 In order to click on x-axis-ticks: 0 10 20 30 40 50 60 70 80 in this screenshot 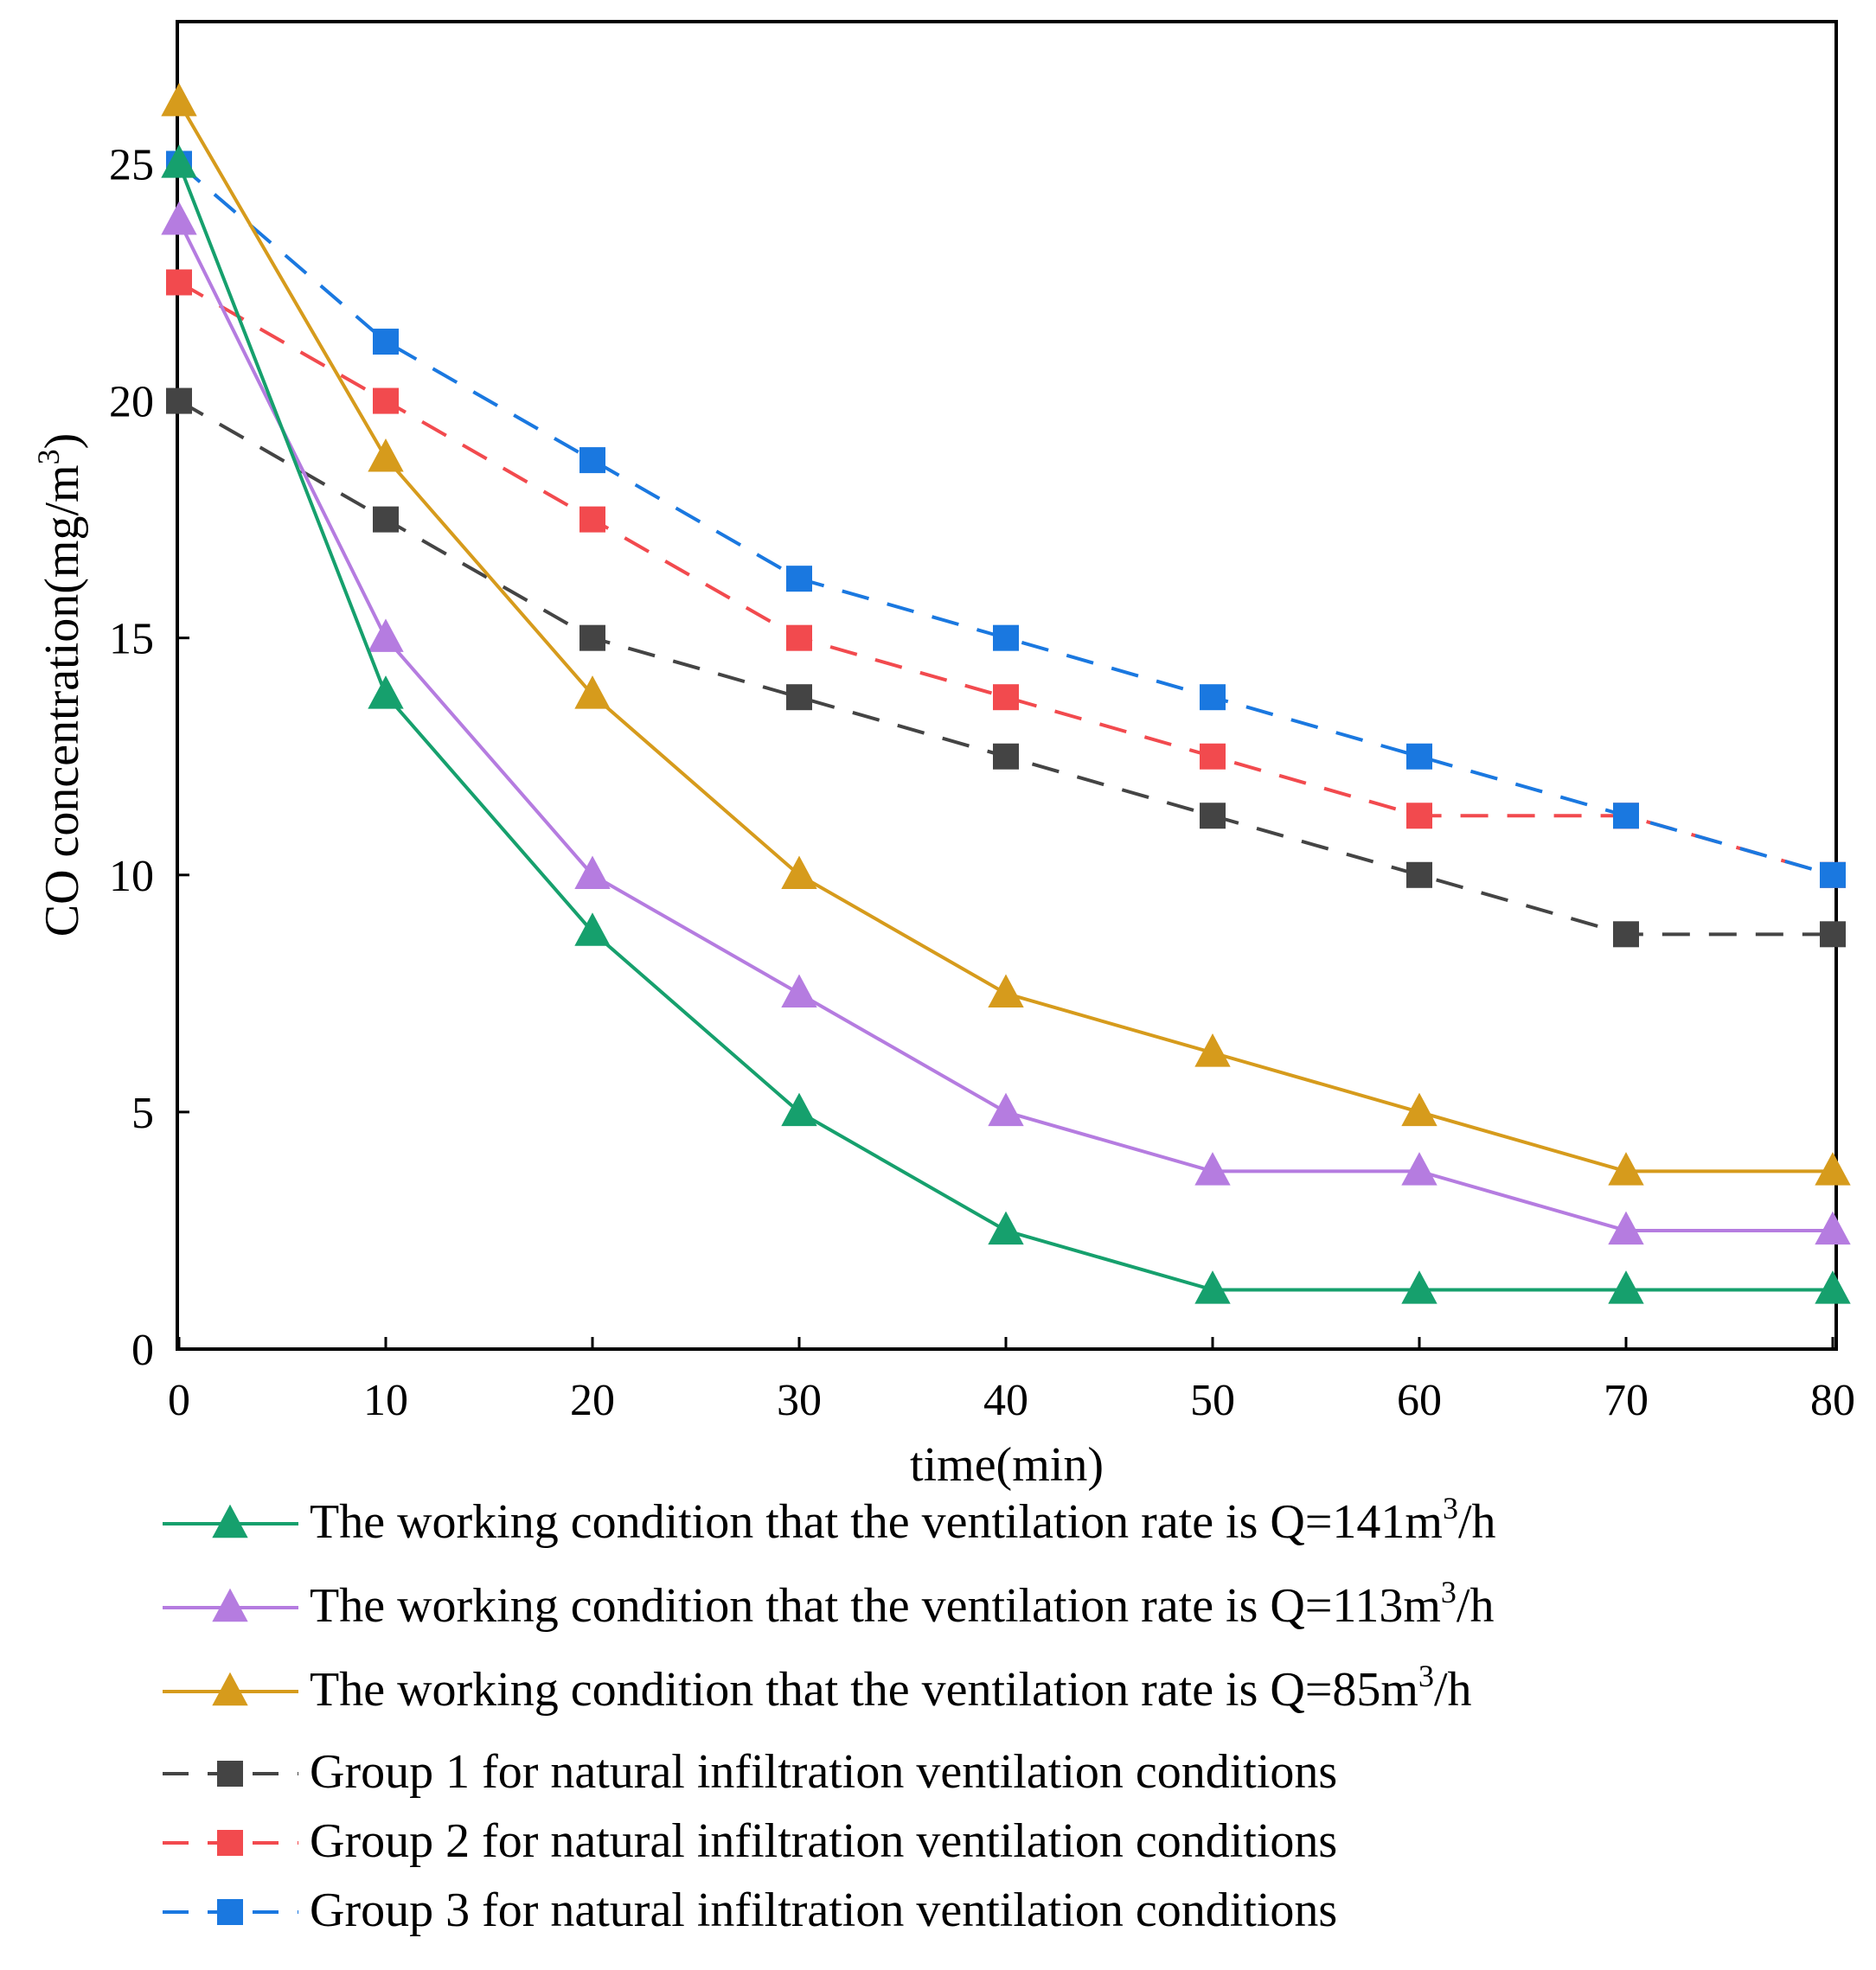, I will do `click(1012, 1381)`.